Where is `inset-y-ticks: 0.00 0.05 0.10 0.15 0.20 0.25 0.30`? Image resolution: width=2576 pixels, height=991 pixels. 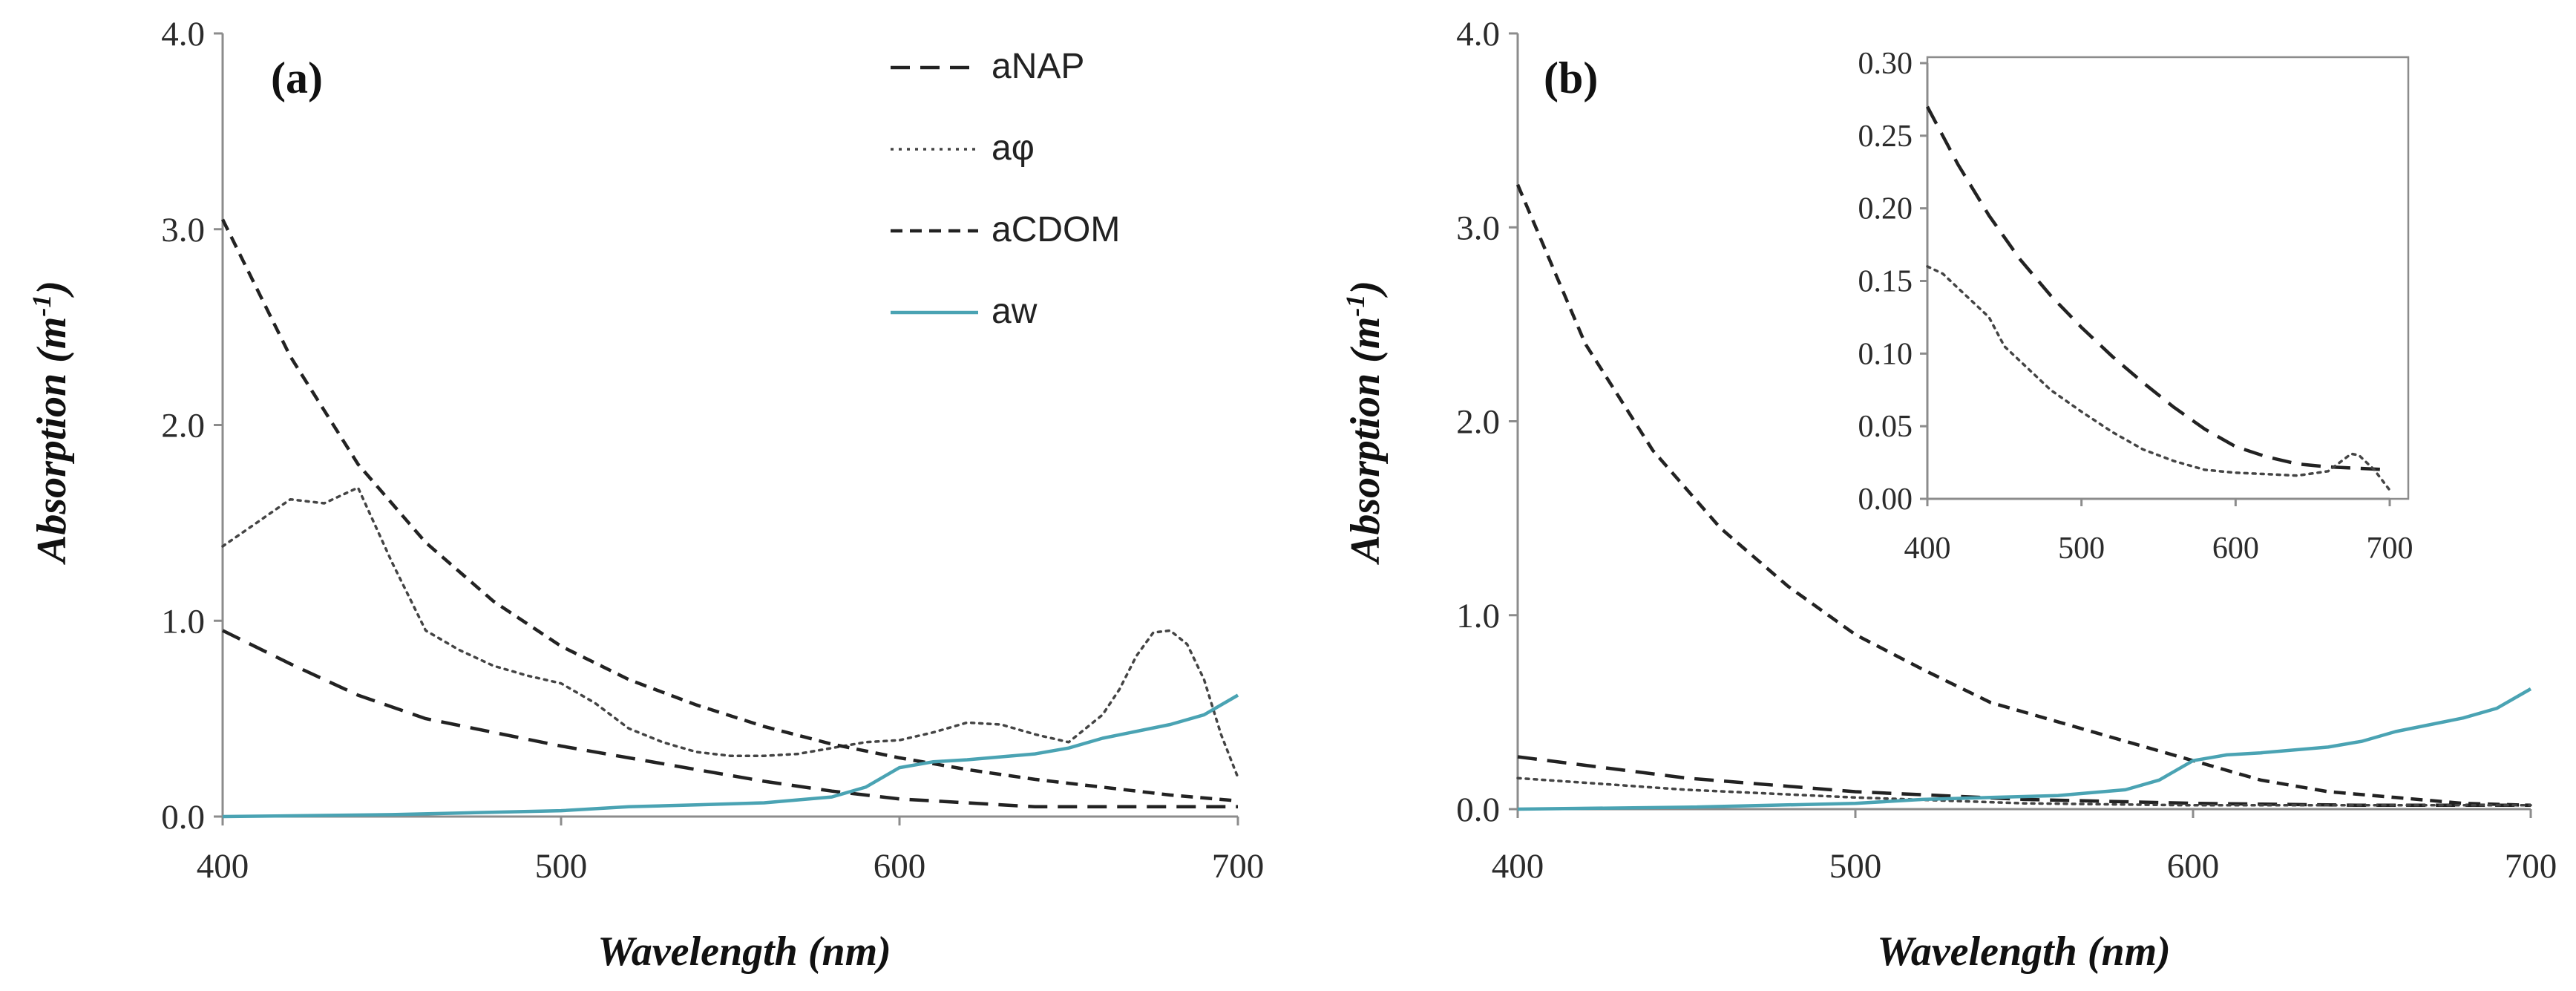
inset-y-ticks: 0.00 0.05 0.10 0.15 0.20 0.25 0.30 is located at coordinates (1892, 282).